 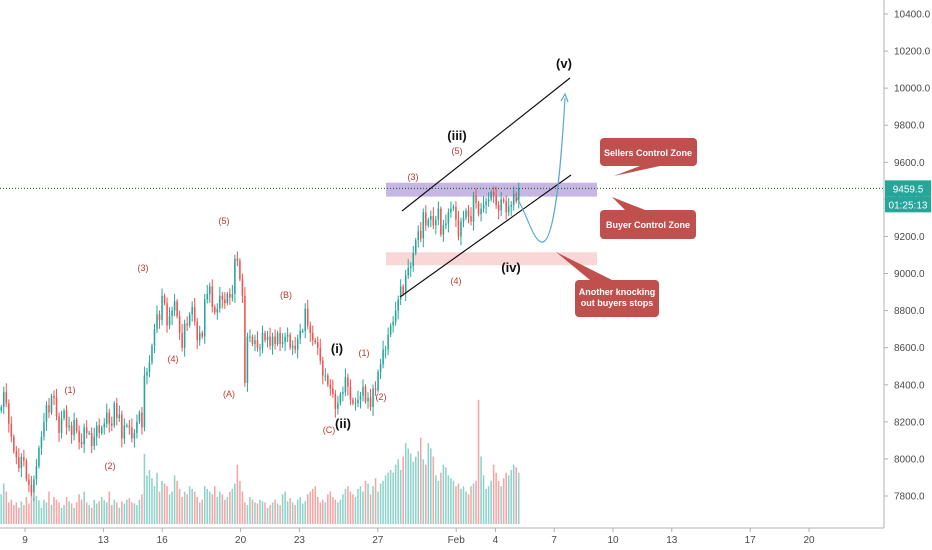 What do you see at coordinates (564, 97) in the screenshot?
I see `projection-arrowhead` at bounding box center [564, 97].